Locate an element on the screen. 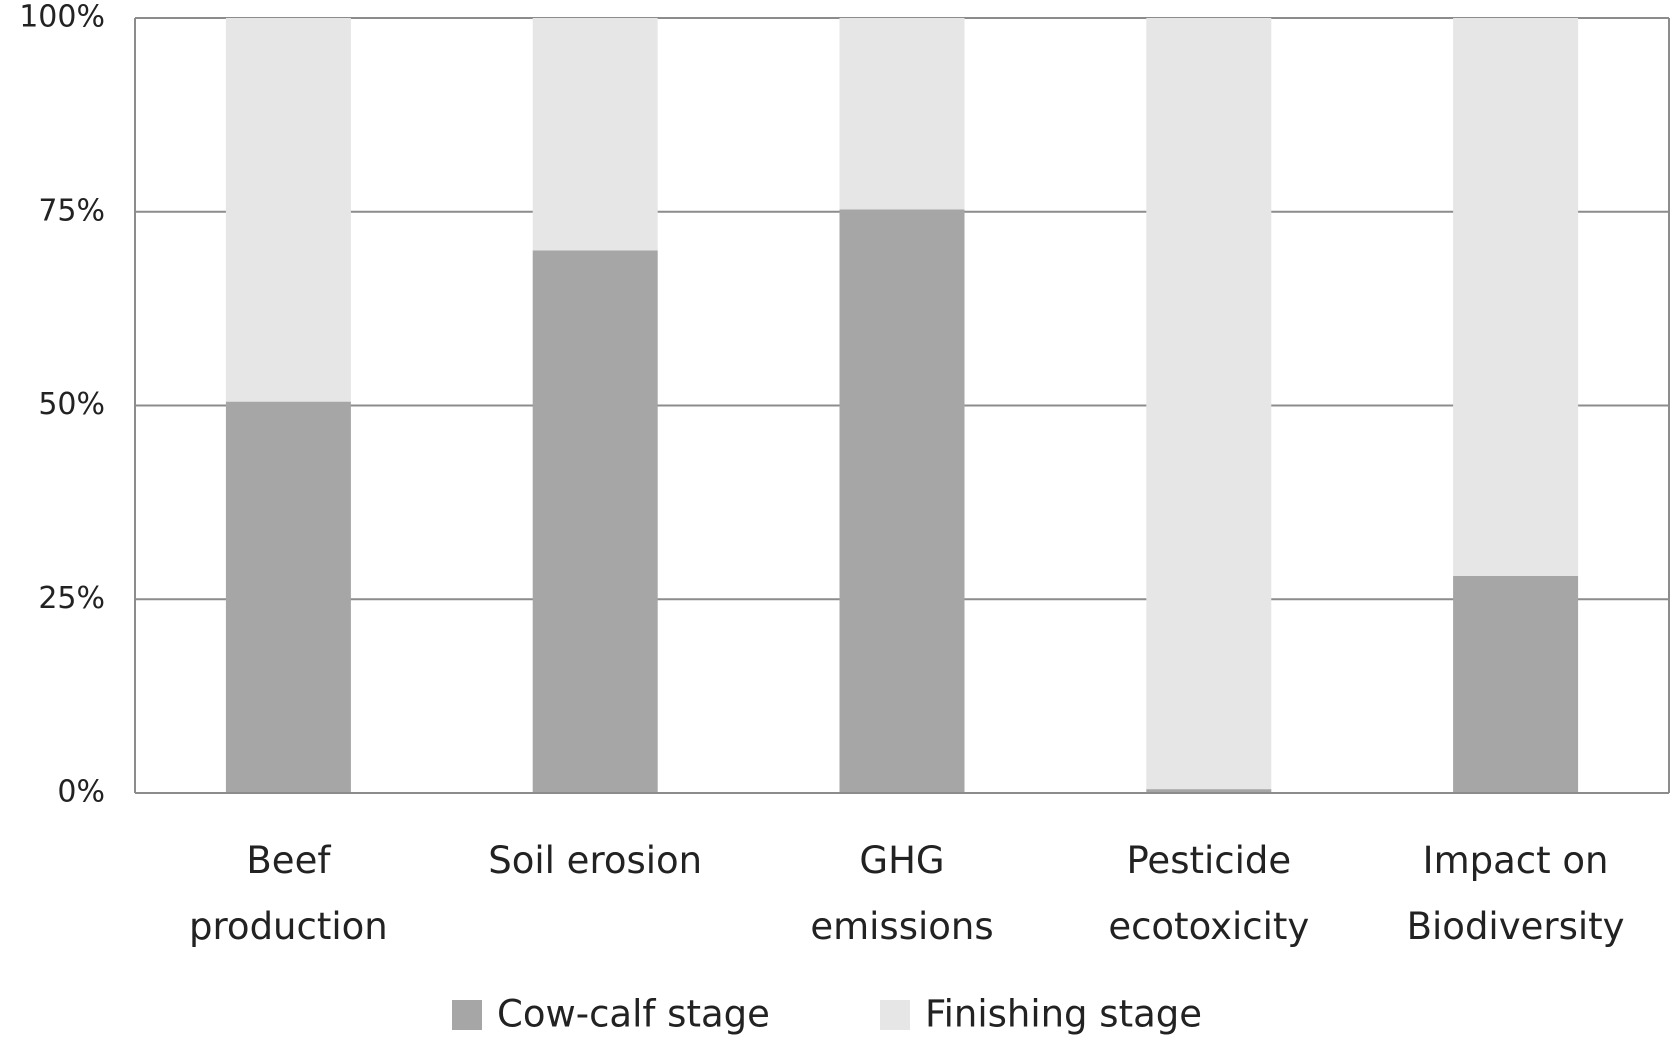 This screenshot has width=1675, height=1046. legend-label: Cow-calf stage is located at coordinates (633, 1014).